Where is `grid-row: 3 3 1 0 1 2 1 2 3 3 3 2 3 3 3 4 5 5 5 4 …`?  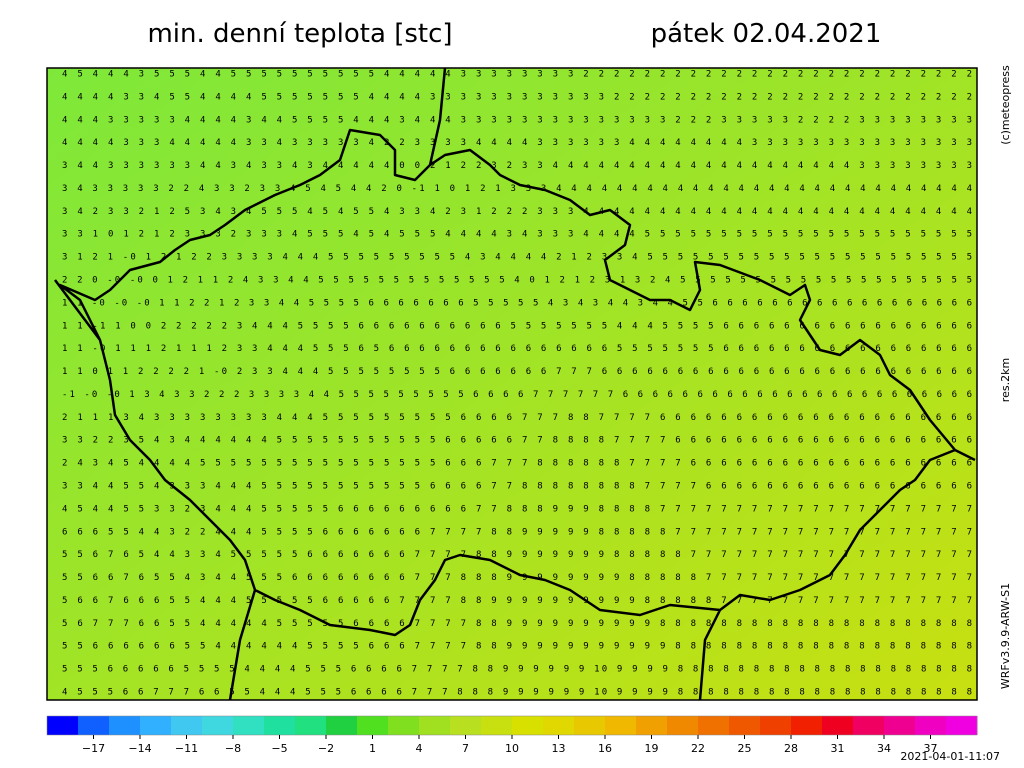 grid-row: 3 3 1 0 1 2 1 2 3 3 3 2 3 3 3 4 5 5 5 4 … is located at coordinates (517, 235).